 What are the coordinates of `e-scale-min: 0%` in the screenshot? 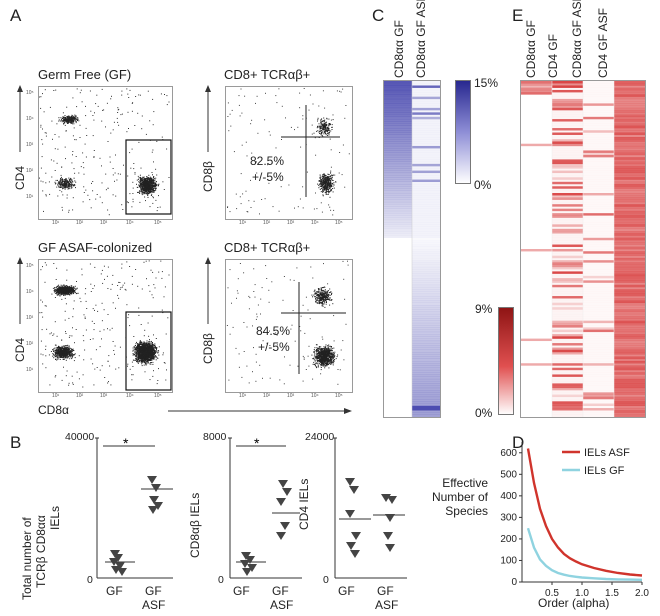 It's located at (484, 413).